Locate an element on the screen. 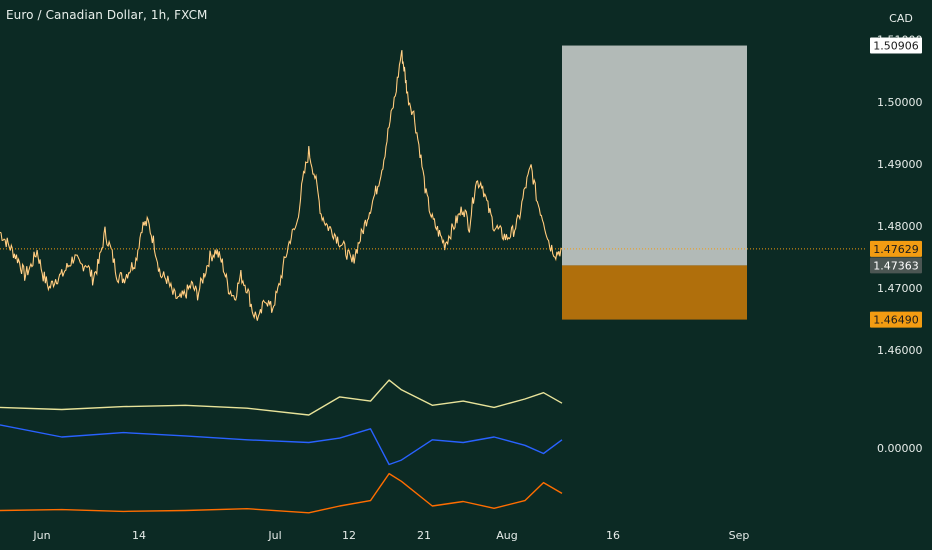  price-tag-label: 1.47363 is located at coordinates (896, 265).